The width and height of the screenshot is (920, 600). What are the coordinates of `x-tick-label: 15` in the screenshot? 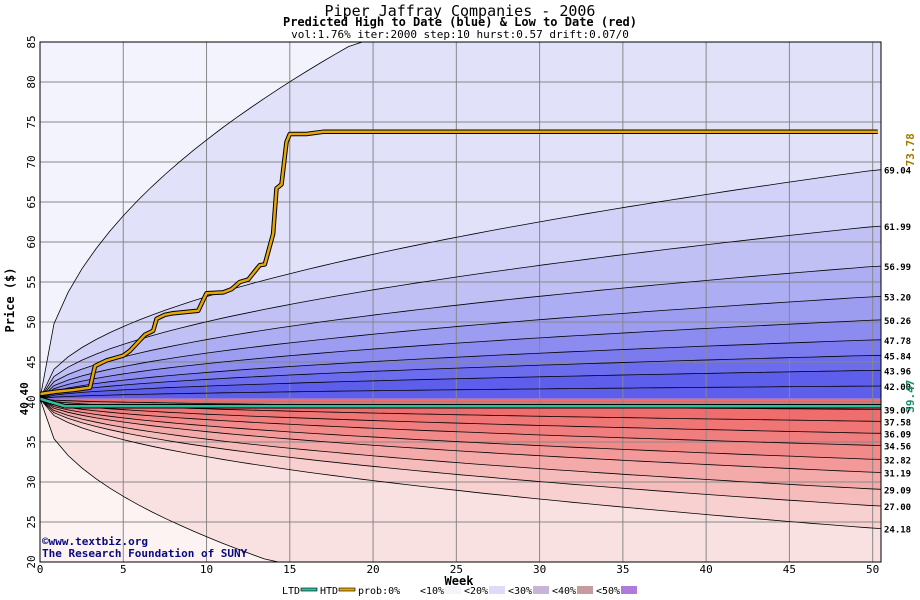 It's located at (289, 569).